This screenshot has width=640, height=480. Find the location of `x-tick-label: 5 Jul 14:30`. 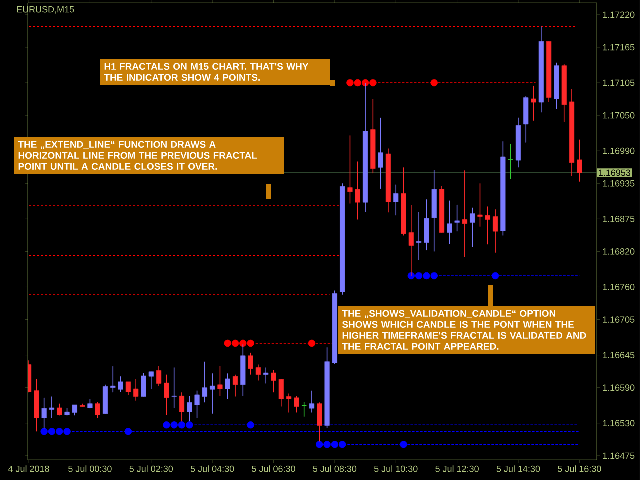

x-tick-label: 5 Jul 14:30 is located at coordinates (518, 469).